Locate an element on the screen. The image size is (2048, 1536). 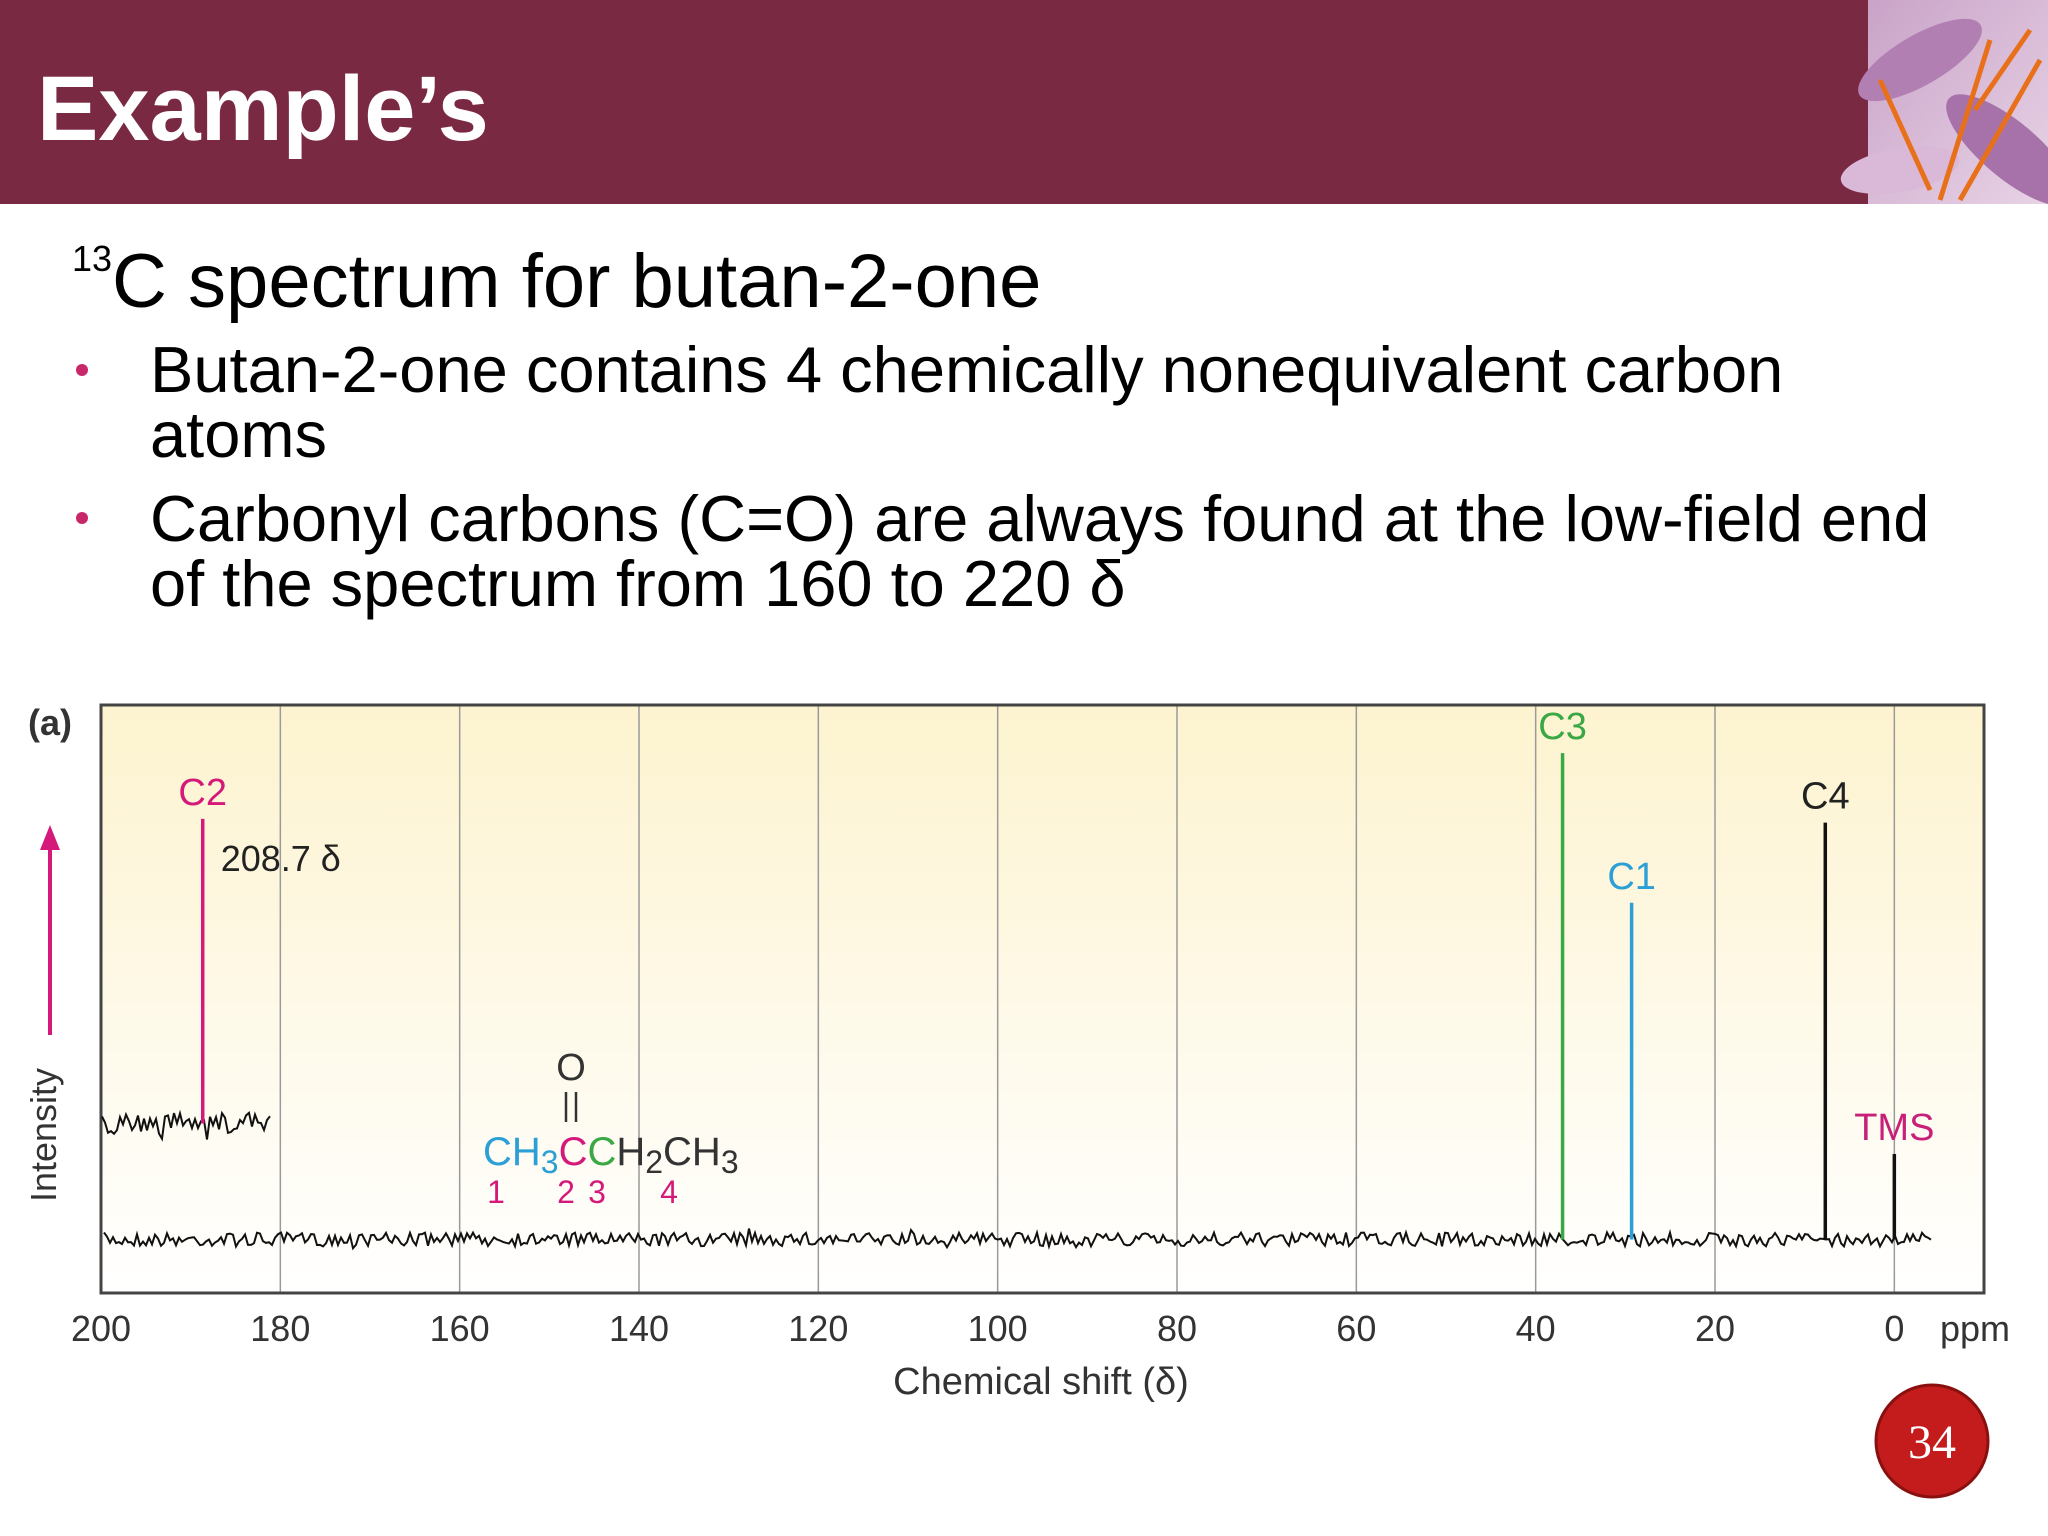
subtitle-superscript: 13 is located at coordinates (92, 258).